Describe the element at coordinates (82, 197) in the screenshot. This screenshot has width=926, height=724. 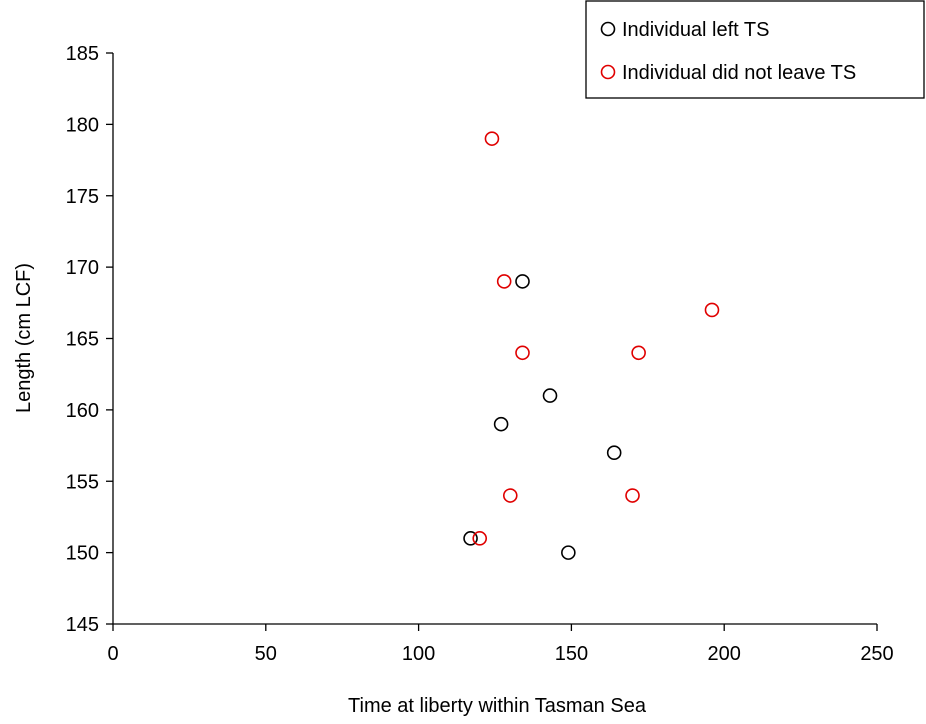
I see `y-tick-label: 175` at that location.